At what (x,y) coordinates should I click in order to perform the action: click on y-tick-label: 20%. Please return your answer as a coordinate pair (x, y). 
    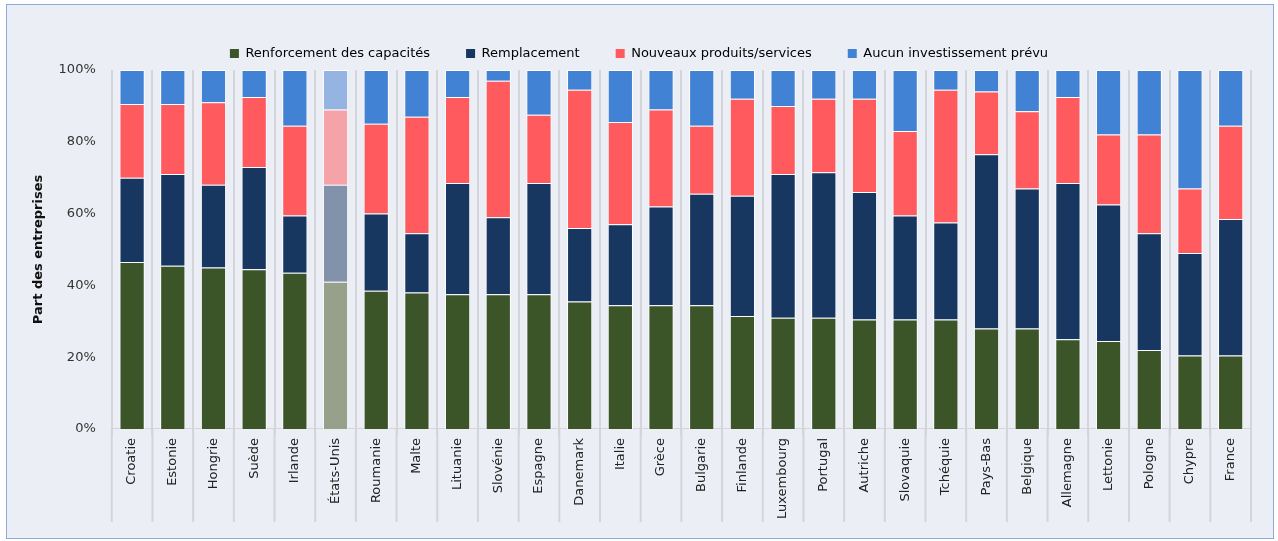
    Looking at the image, I should click on (81, 356).